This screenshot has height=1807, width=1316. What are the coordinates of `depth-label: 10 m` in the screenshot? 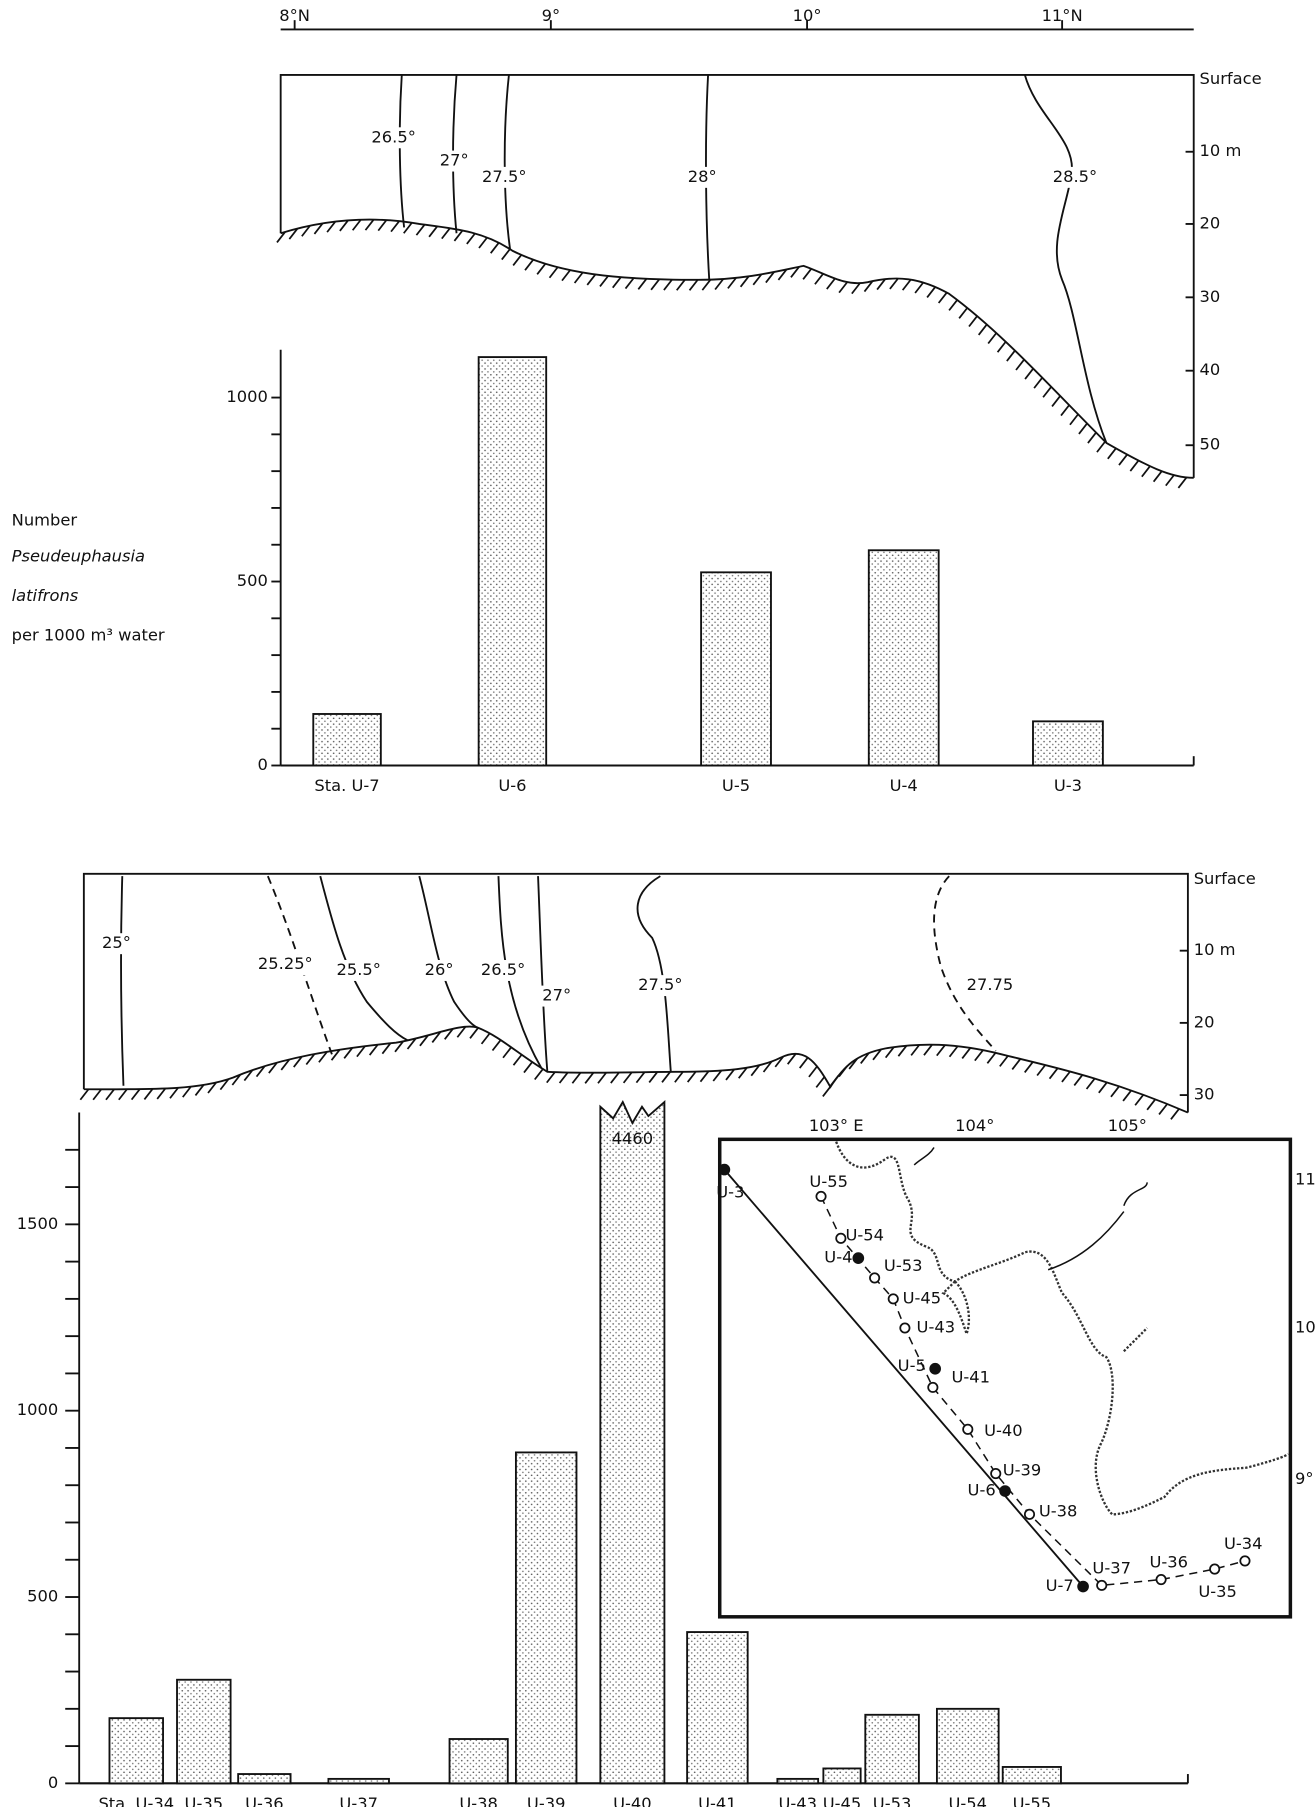 It's located at (1221, 150).